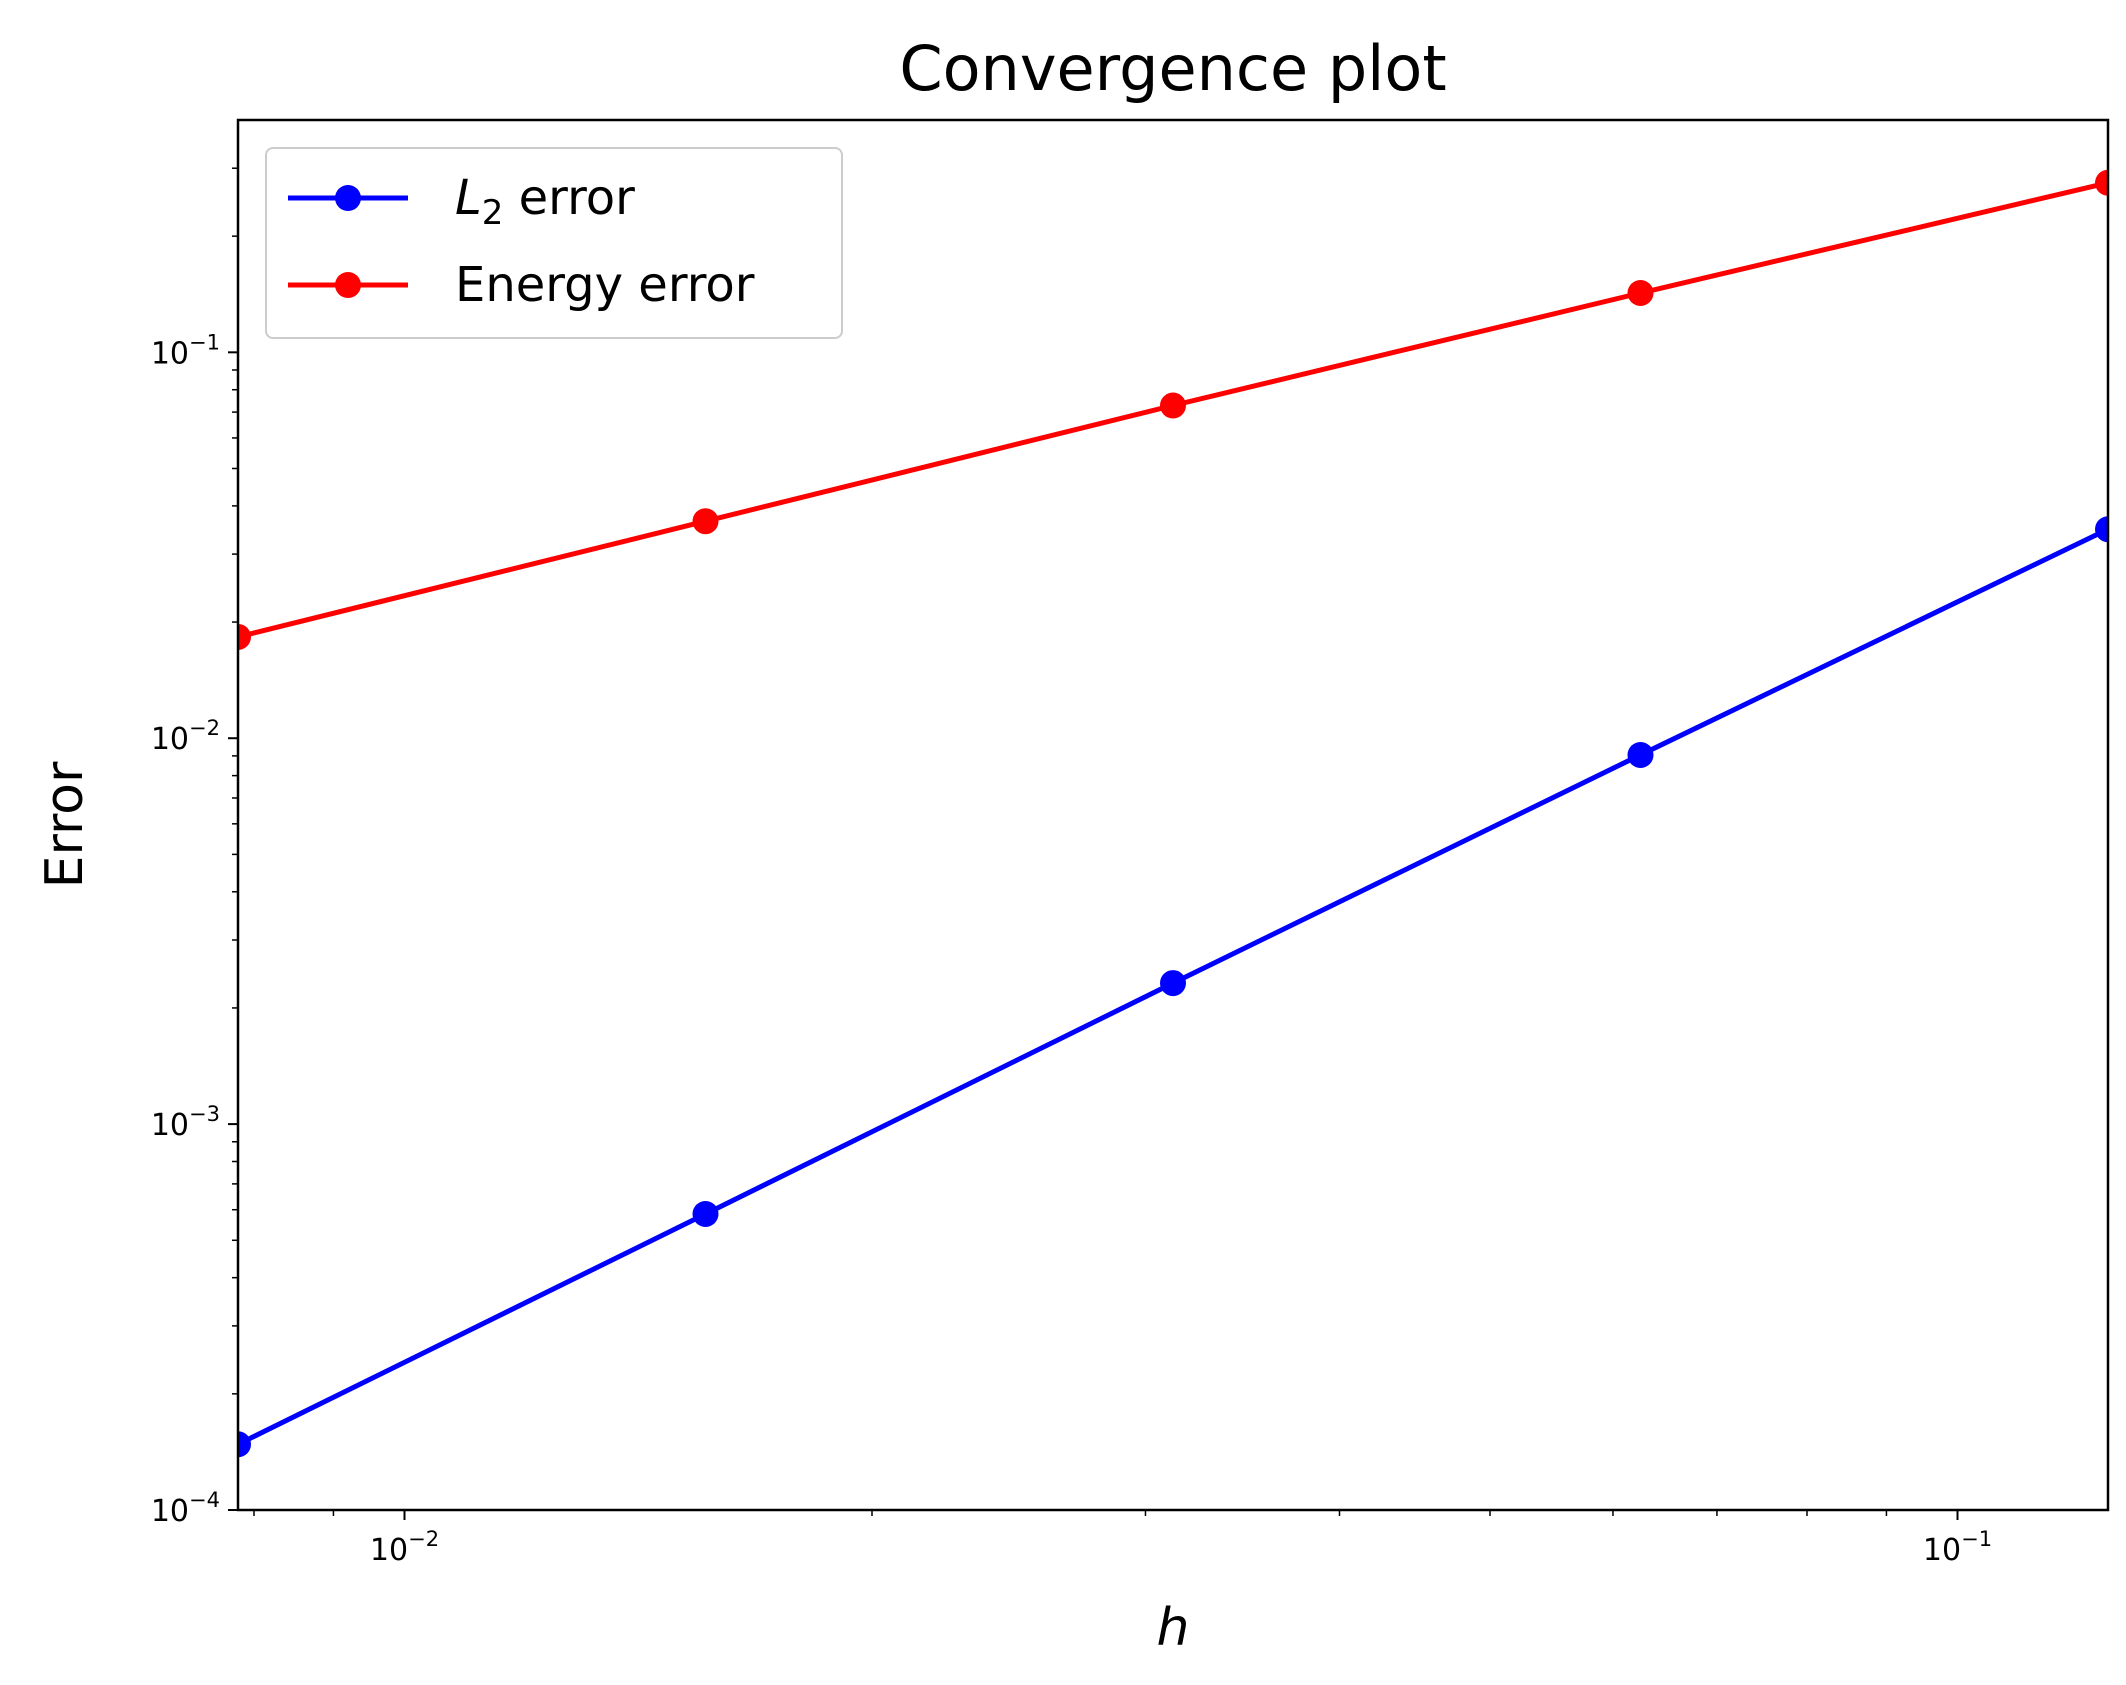 Image resolution: width=2126 pixels, height=1685 pixels. What do you see at coordinates (1172, 68) in the screenshot?
I see `chart-title: Convergence plot` at bounding box center [1172, 68].